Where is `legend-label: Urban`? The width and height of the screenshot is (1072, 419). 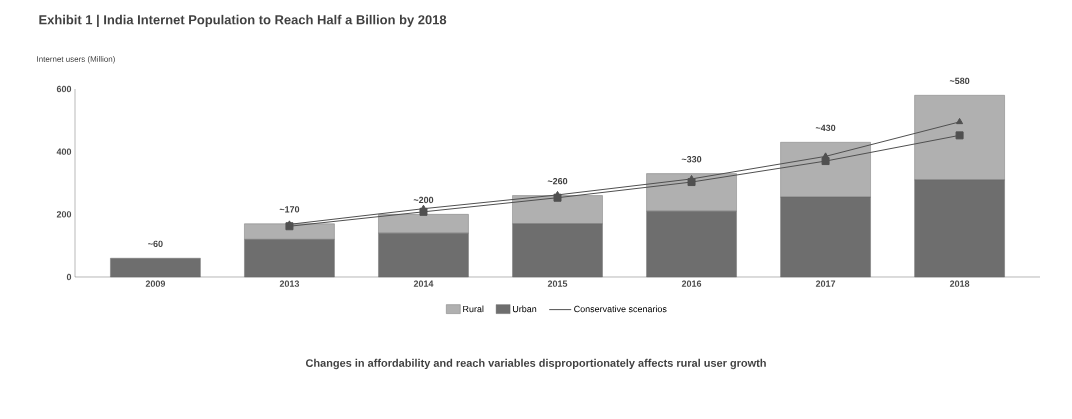
legend-label: Urban is located at coordinates (524, 309).